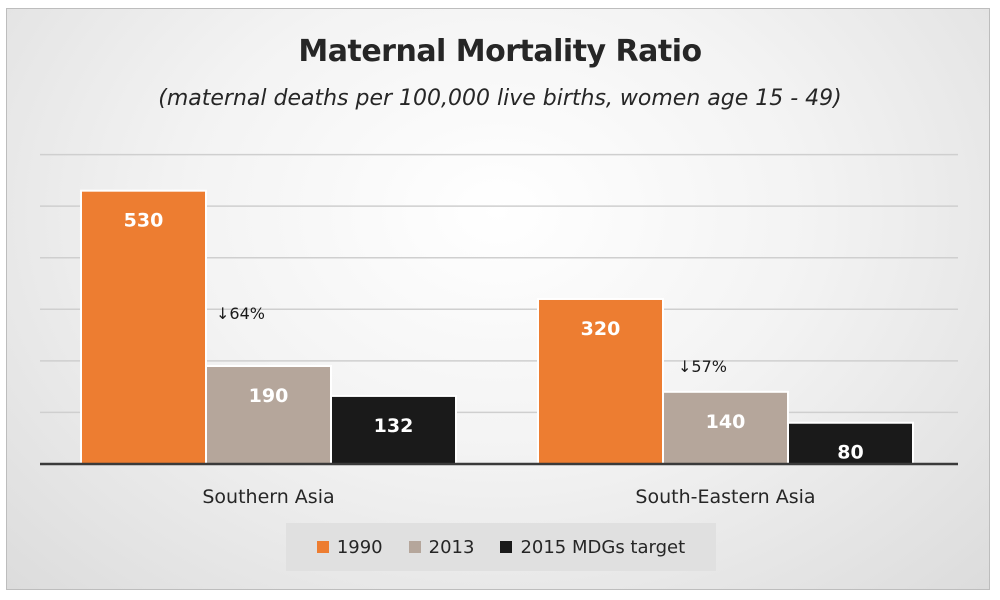 This screenshot has width=1000, height=600. I want to click on data-label: 132, so click(394, 426).